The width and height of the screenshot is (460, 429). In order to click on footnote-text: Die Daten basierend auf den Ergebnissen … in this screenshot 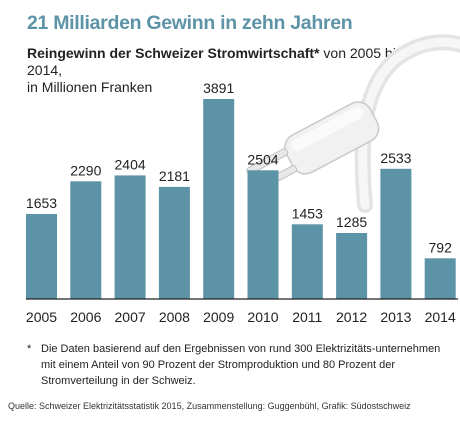, I will do `click(241, 365)`.